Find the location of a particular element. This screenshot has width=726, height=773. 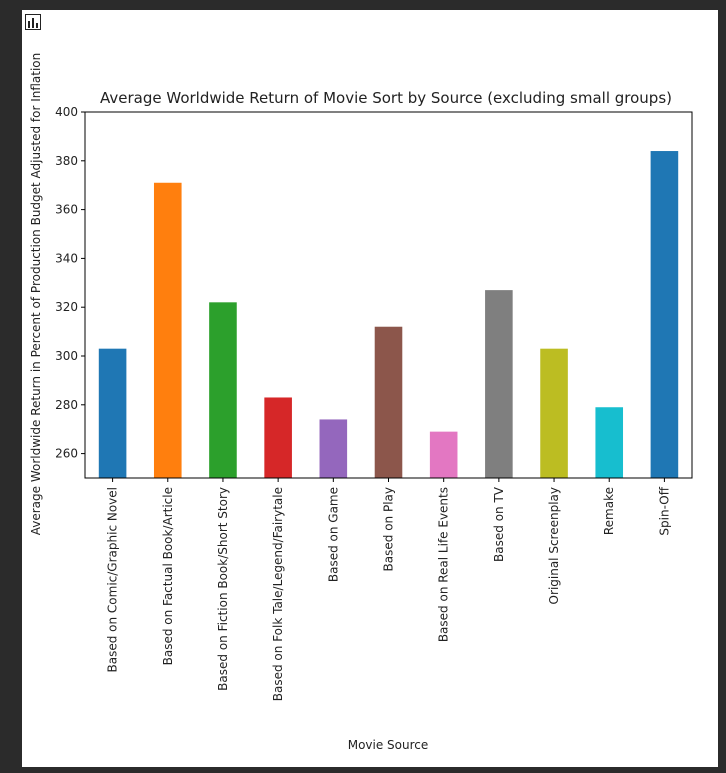

y-tick-label: 380 is located at coordinates (66, 161).